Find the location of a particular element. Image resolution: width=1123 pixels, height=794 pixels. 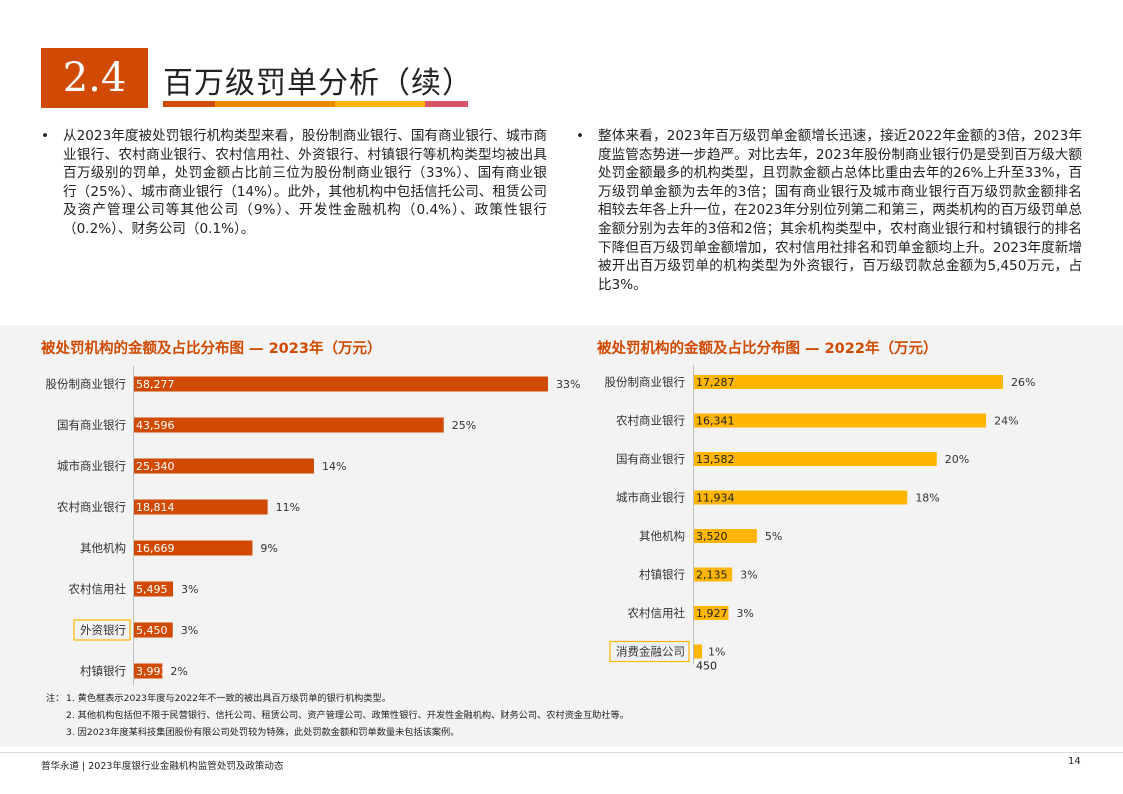

footer-divider is located at coordinates (561, 752).